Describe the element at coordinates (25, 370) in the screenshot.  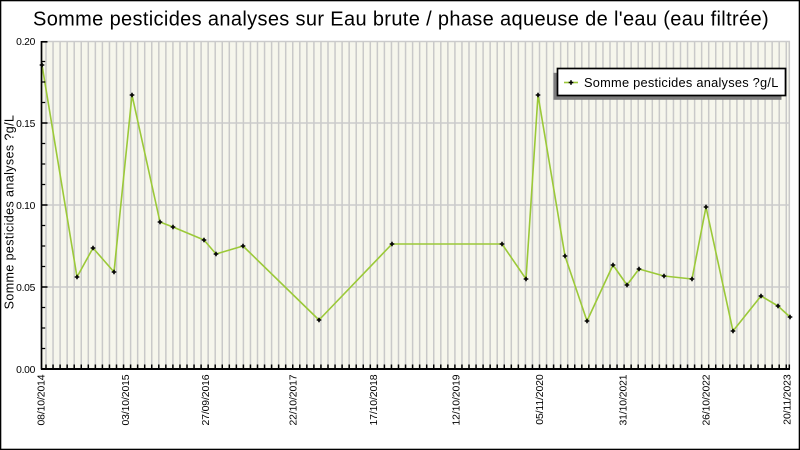
I see `svg-text: 0.00` at that location.